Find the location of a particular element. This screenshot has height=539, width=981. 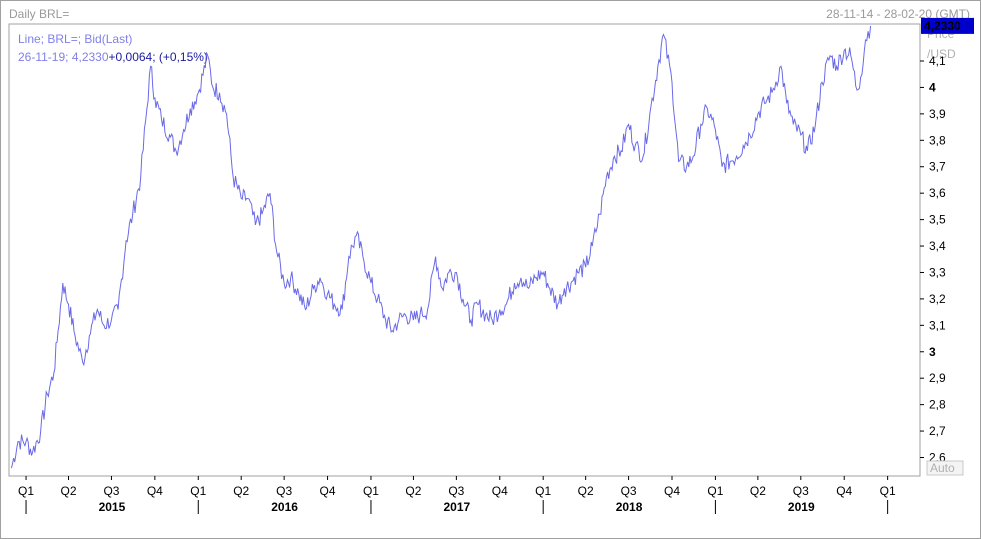

y-tick-label: 2,9 is located at coordinates (937, 378).